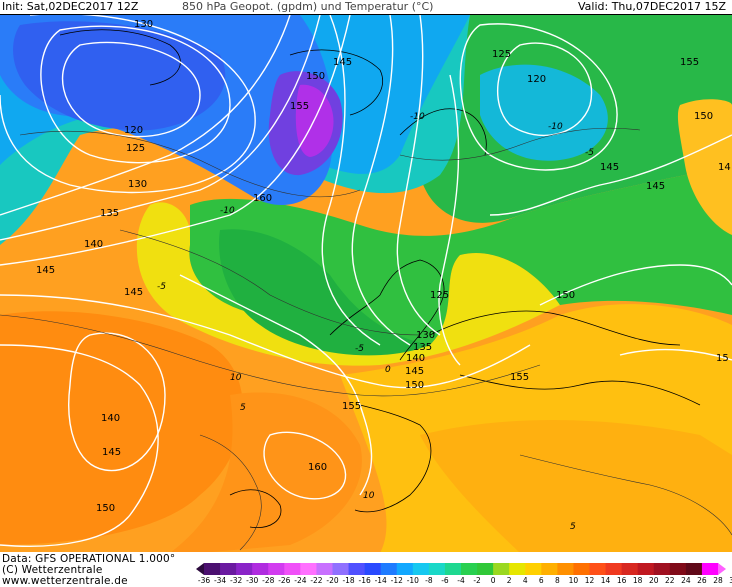  Describe the element at coordinates (364, 580) in the screenshot. I see `scale-label: -16` at that location.